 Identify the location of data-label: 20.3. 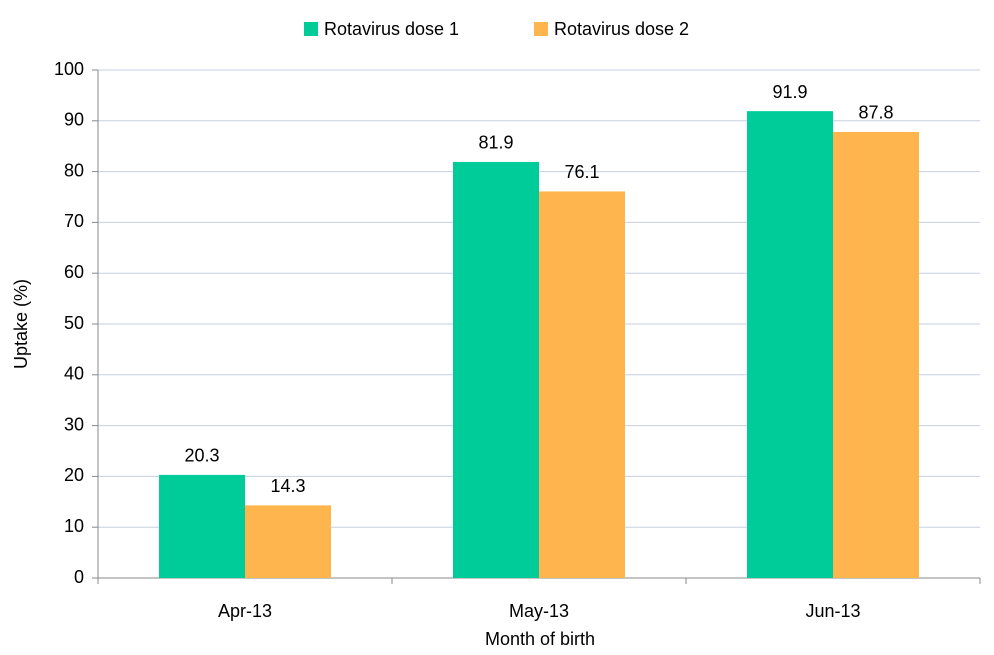
(201, 456).